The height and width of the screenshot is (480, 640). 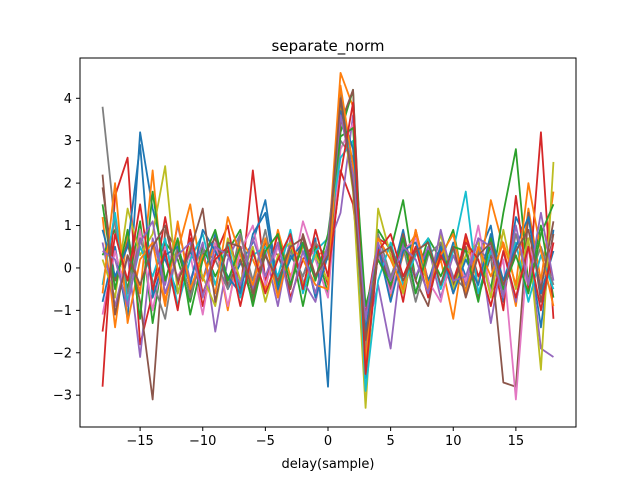 I want to click on y-tick-label: −3, so click(x=62, y=396).